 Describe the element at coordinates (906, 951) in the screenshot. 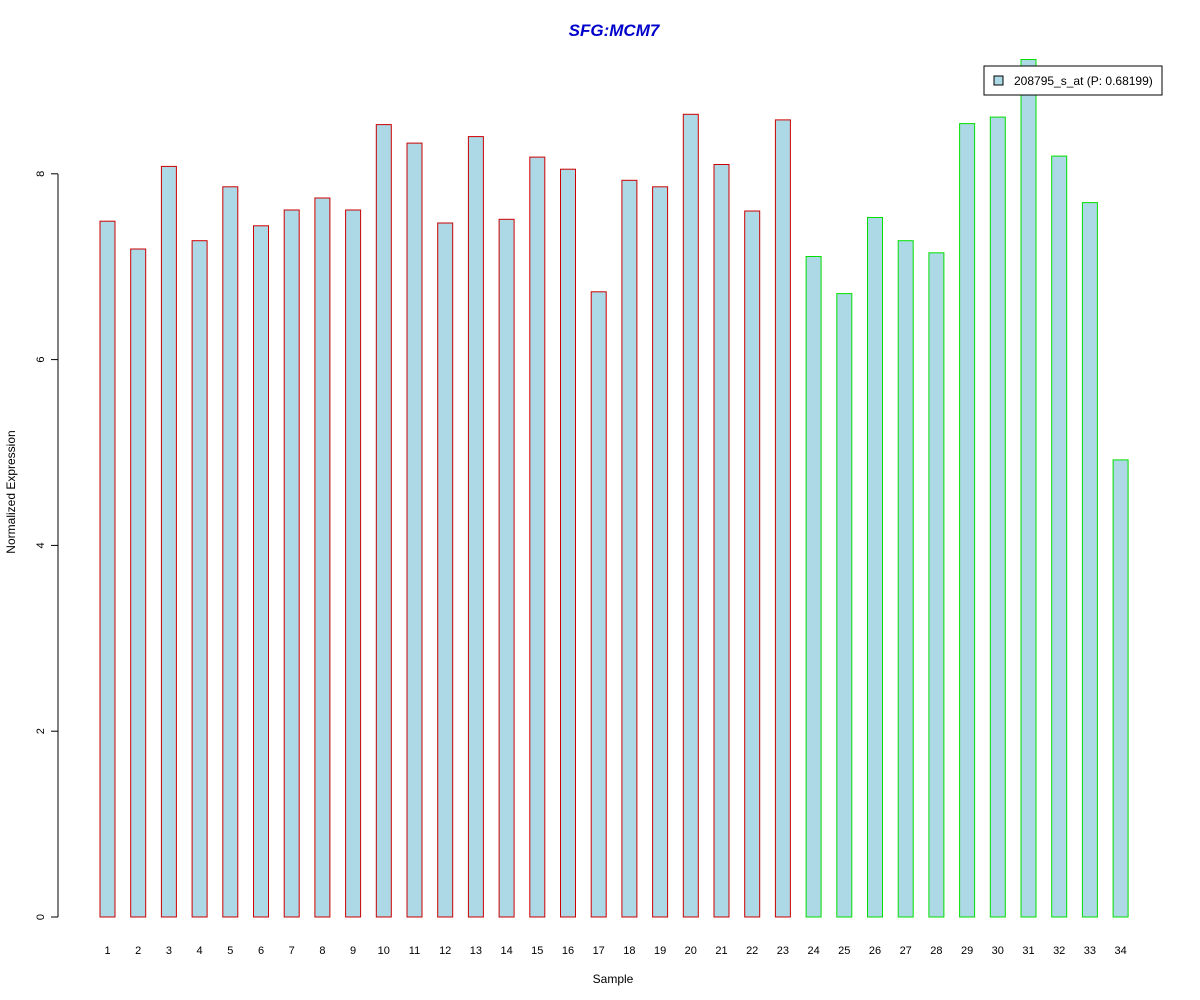

I see `x-tick-label: 27` at that location.